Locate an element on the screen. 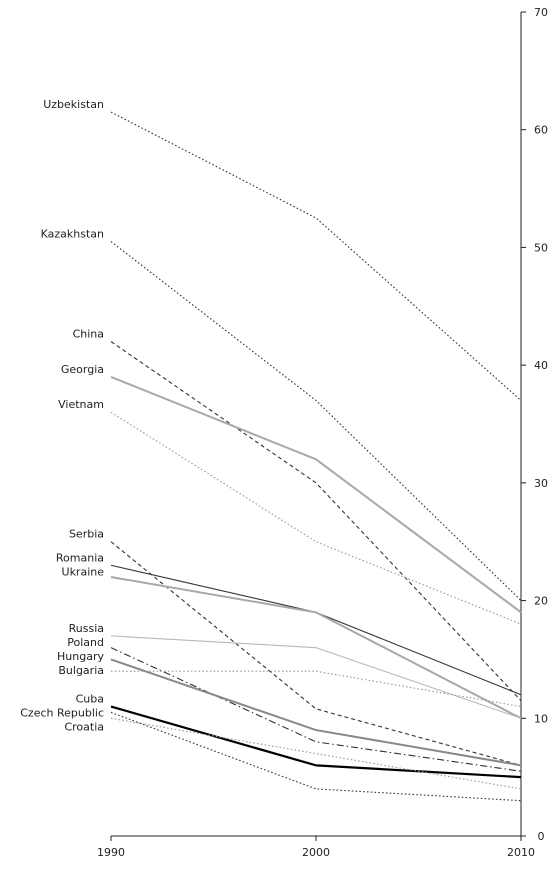  series-line-cuba is located at coordinates (316, 742).